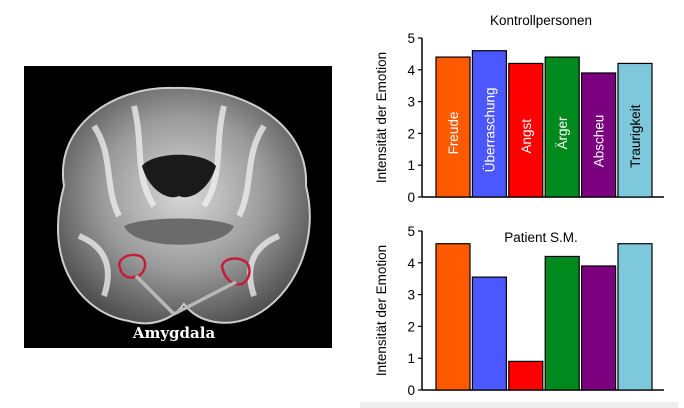 Image resolution: width=684 pixels, height=408 pixels. Describe the element at coordinates (132, 266) in the screenshot. I see `left-amygdala-outline` at that location.